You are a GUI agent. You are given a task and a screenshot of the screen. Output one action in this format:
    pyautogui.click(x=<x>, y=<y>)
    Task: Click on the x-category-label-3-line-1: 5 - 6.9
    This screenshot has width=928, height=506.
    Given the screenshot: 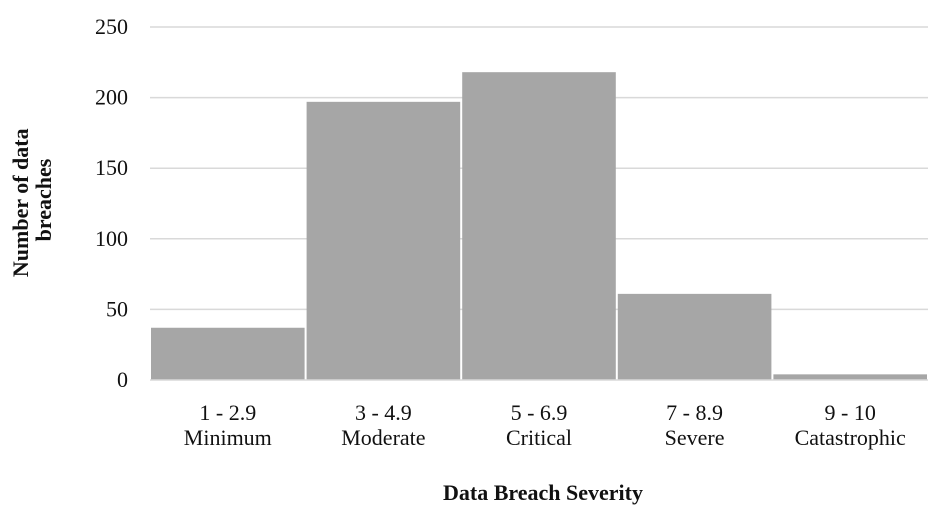 What is the action you would take?
    pyautogui.click(x=539, y=412)
    